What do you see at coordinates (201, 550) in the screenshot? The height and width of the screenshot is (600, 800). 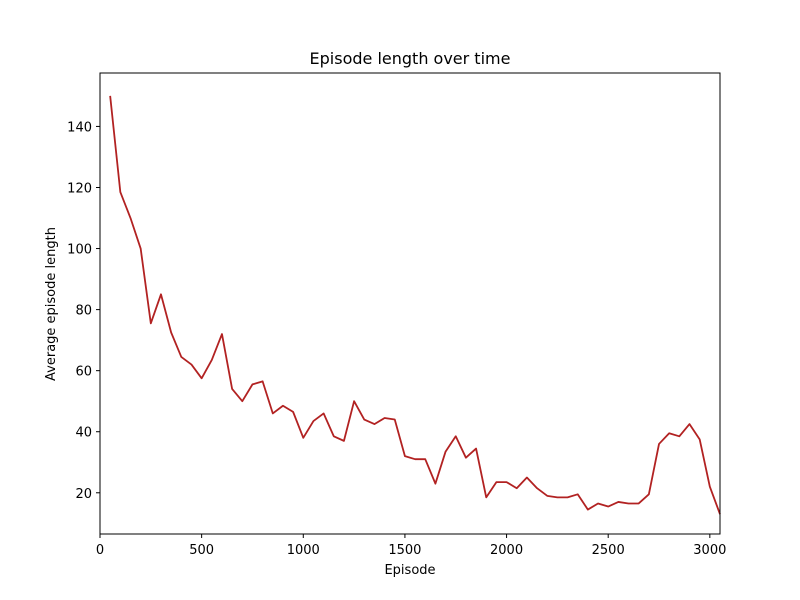 I see `x-tick-label-500: 500` at bounding box center [201, 550].